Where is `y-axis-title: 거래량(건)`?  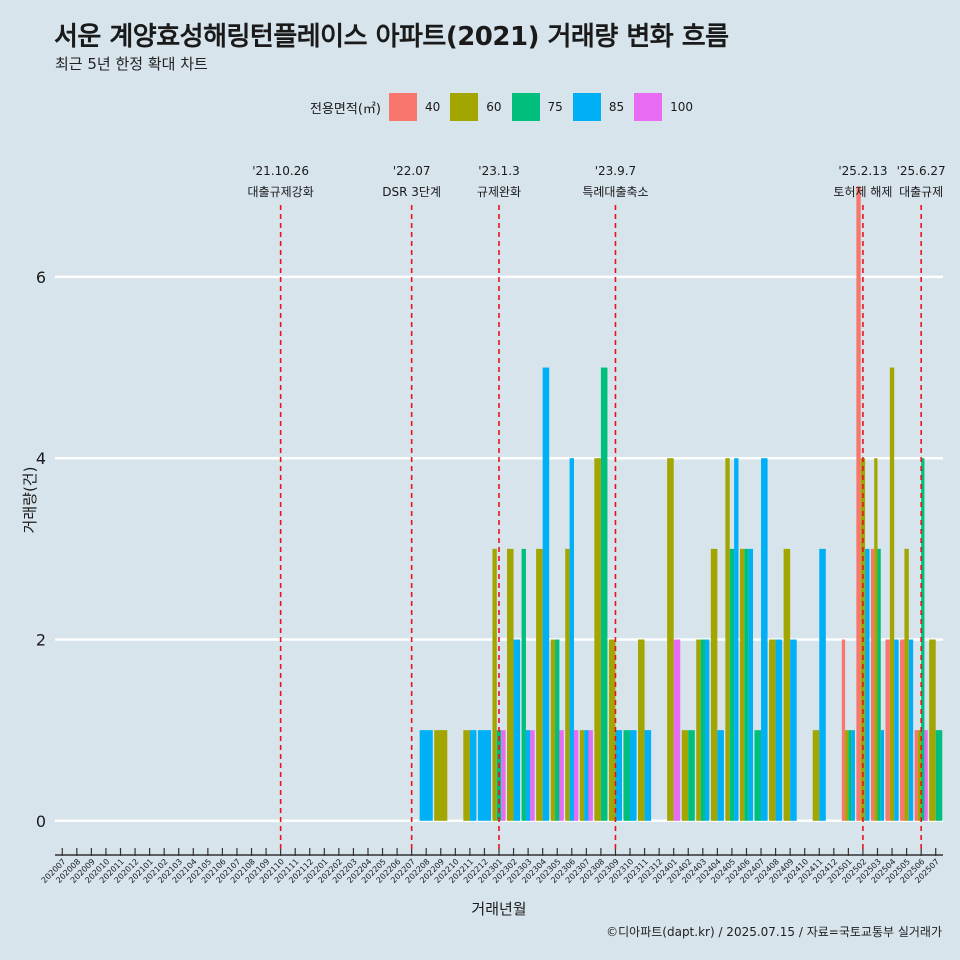
y-axis-title: 거래량(건) is located at coordinates (30, 500).